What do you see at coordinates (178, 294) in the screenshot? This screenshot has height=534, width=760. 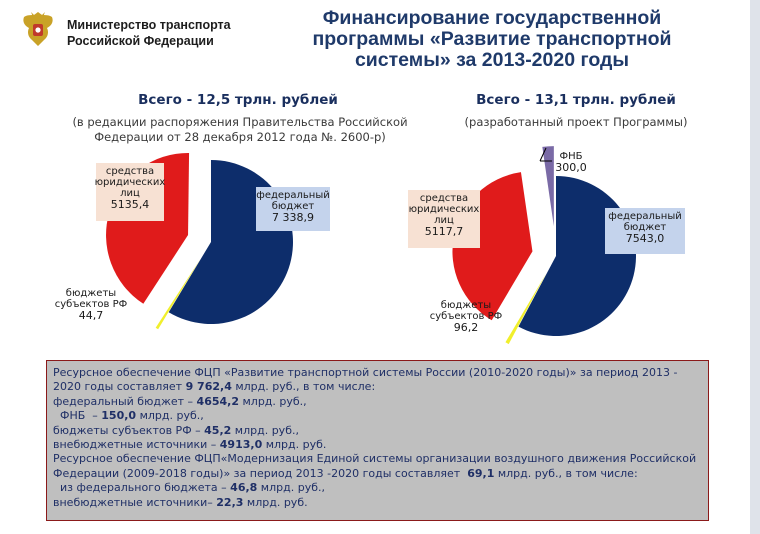 I see `pie-1-slice-regions` at bounding box center [178, 294].